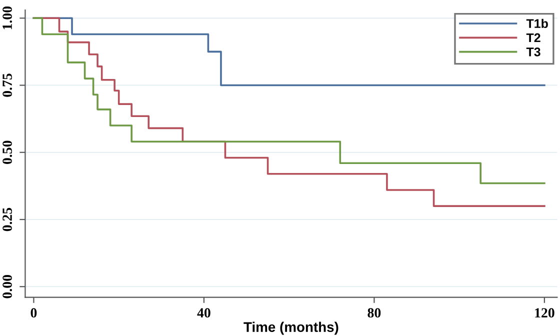  Describe the element at coordinates (374, 313) in the screenshot. I see `x-tick-label: 80` at that location.